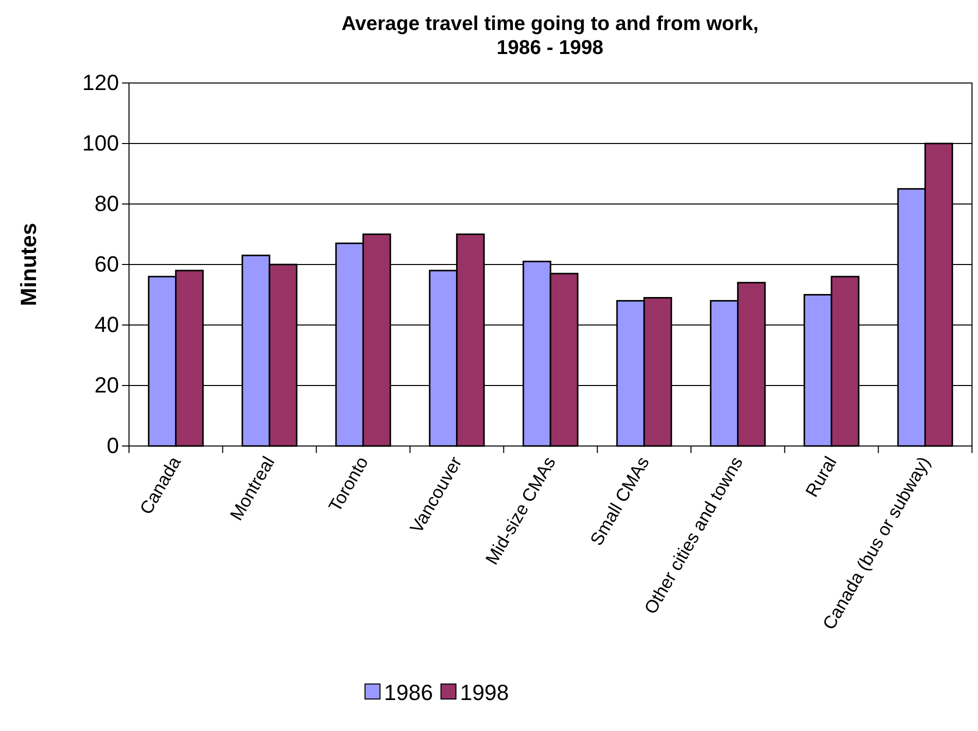 The height and width of the screenshot is (731, 978). I want to click on y-tick-label: 120, so click(100, 83).